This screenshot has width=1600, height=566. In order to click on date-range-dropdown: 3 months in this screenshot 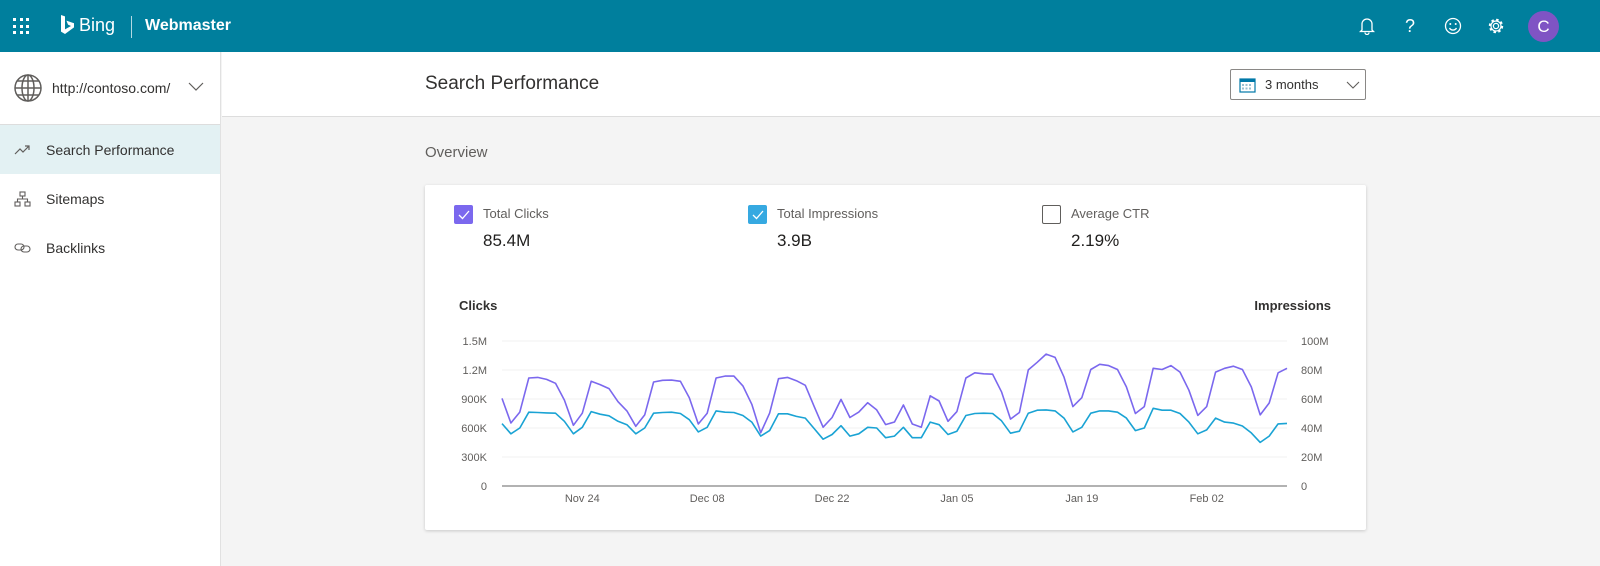, I will do `click(1298, 84)`.